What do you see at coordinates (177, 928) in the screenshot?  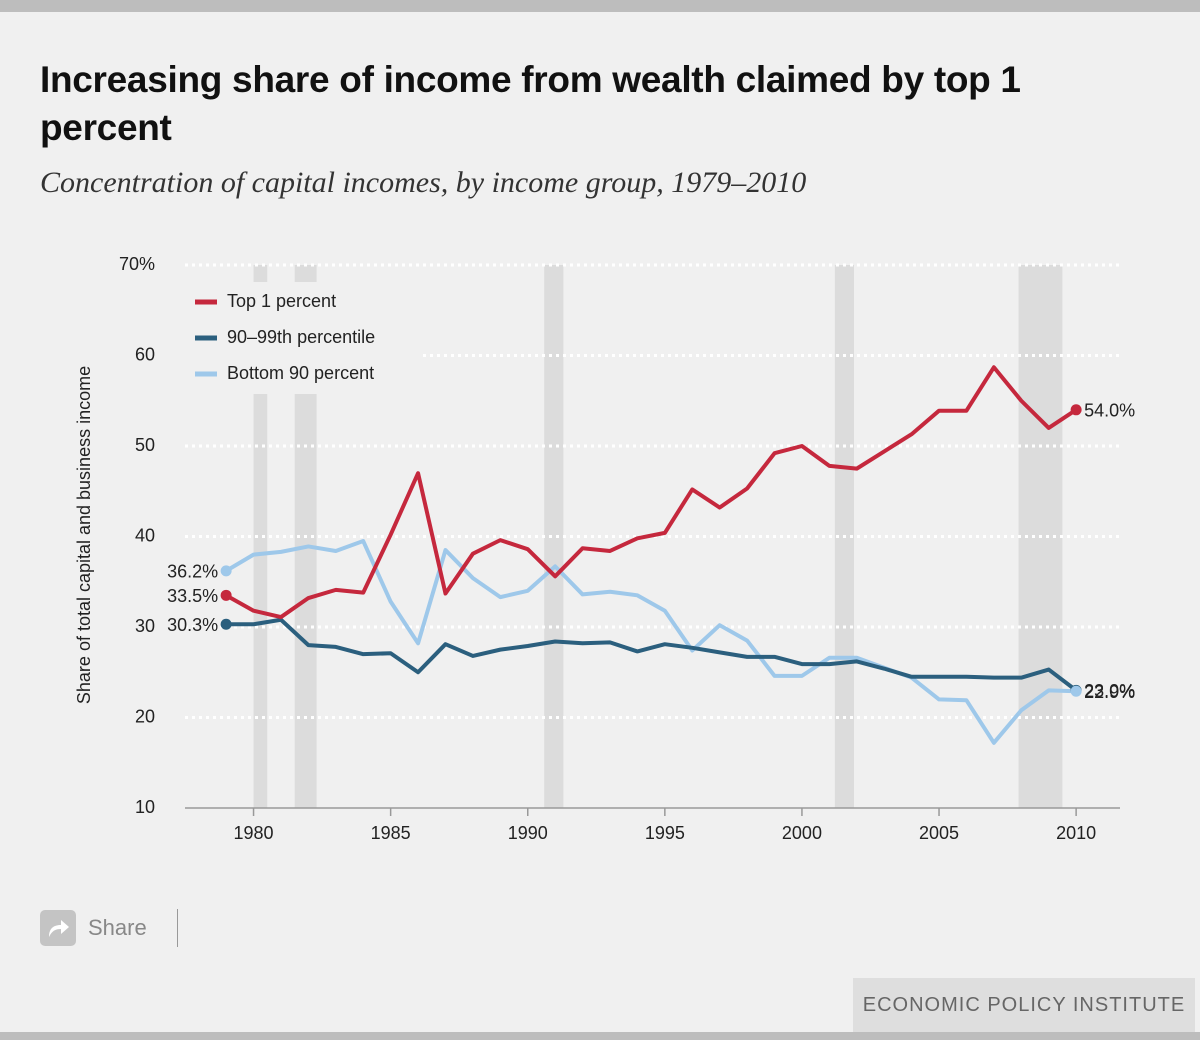 I see `separator` at bounding box center [177, 928].